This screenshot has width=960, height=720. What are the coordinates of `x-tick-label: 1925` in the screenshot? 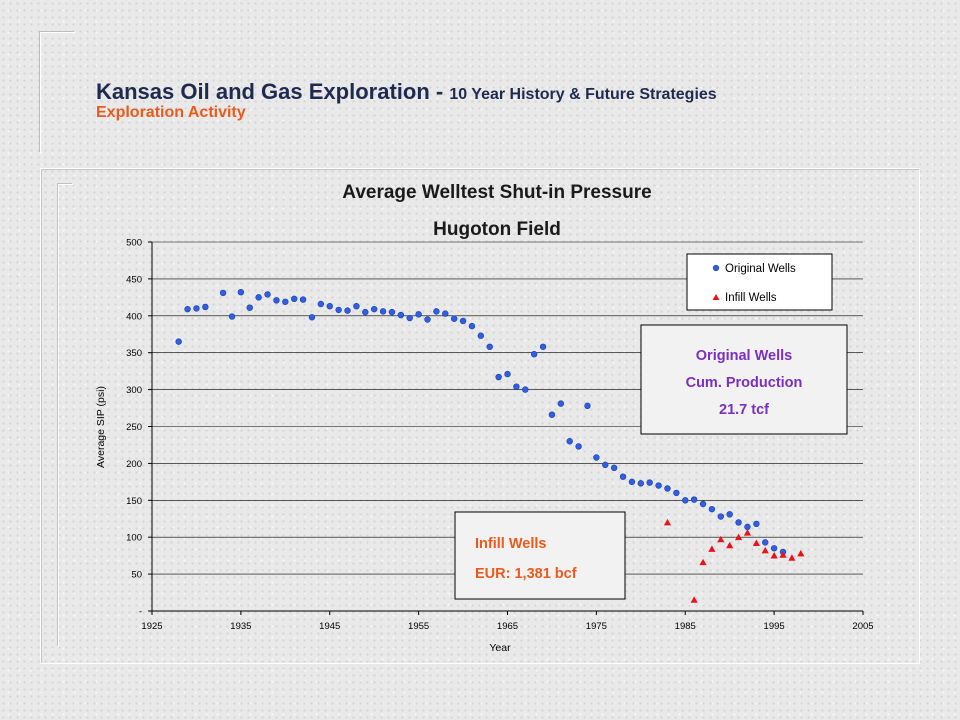 It's located at (151, 626).